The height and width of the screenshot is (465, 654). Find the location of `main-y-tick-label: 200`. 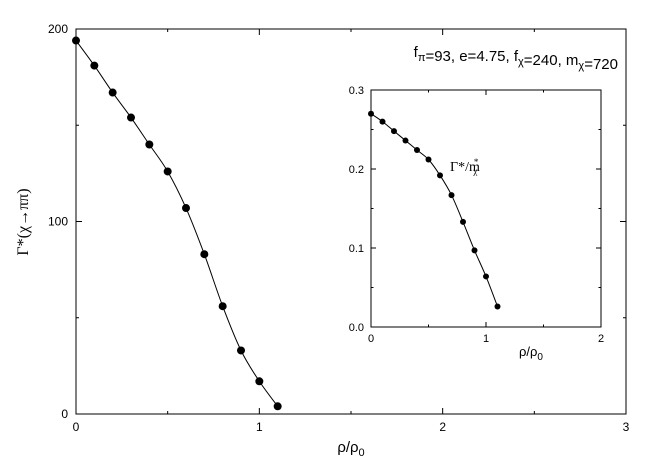

main-y-tick-label: 200 is located at coordinates (58, 29).